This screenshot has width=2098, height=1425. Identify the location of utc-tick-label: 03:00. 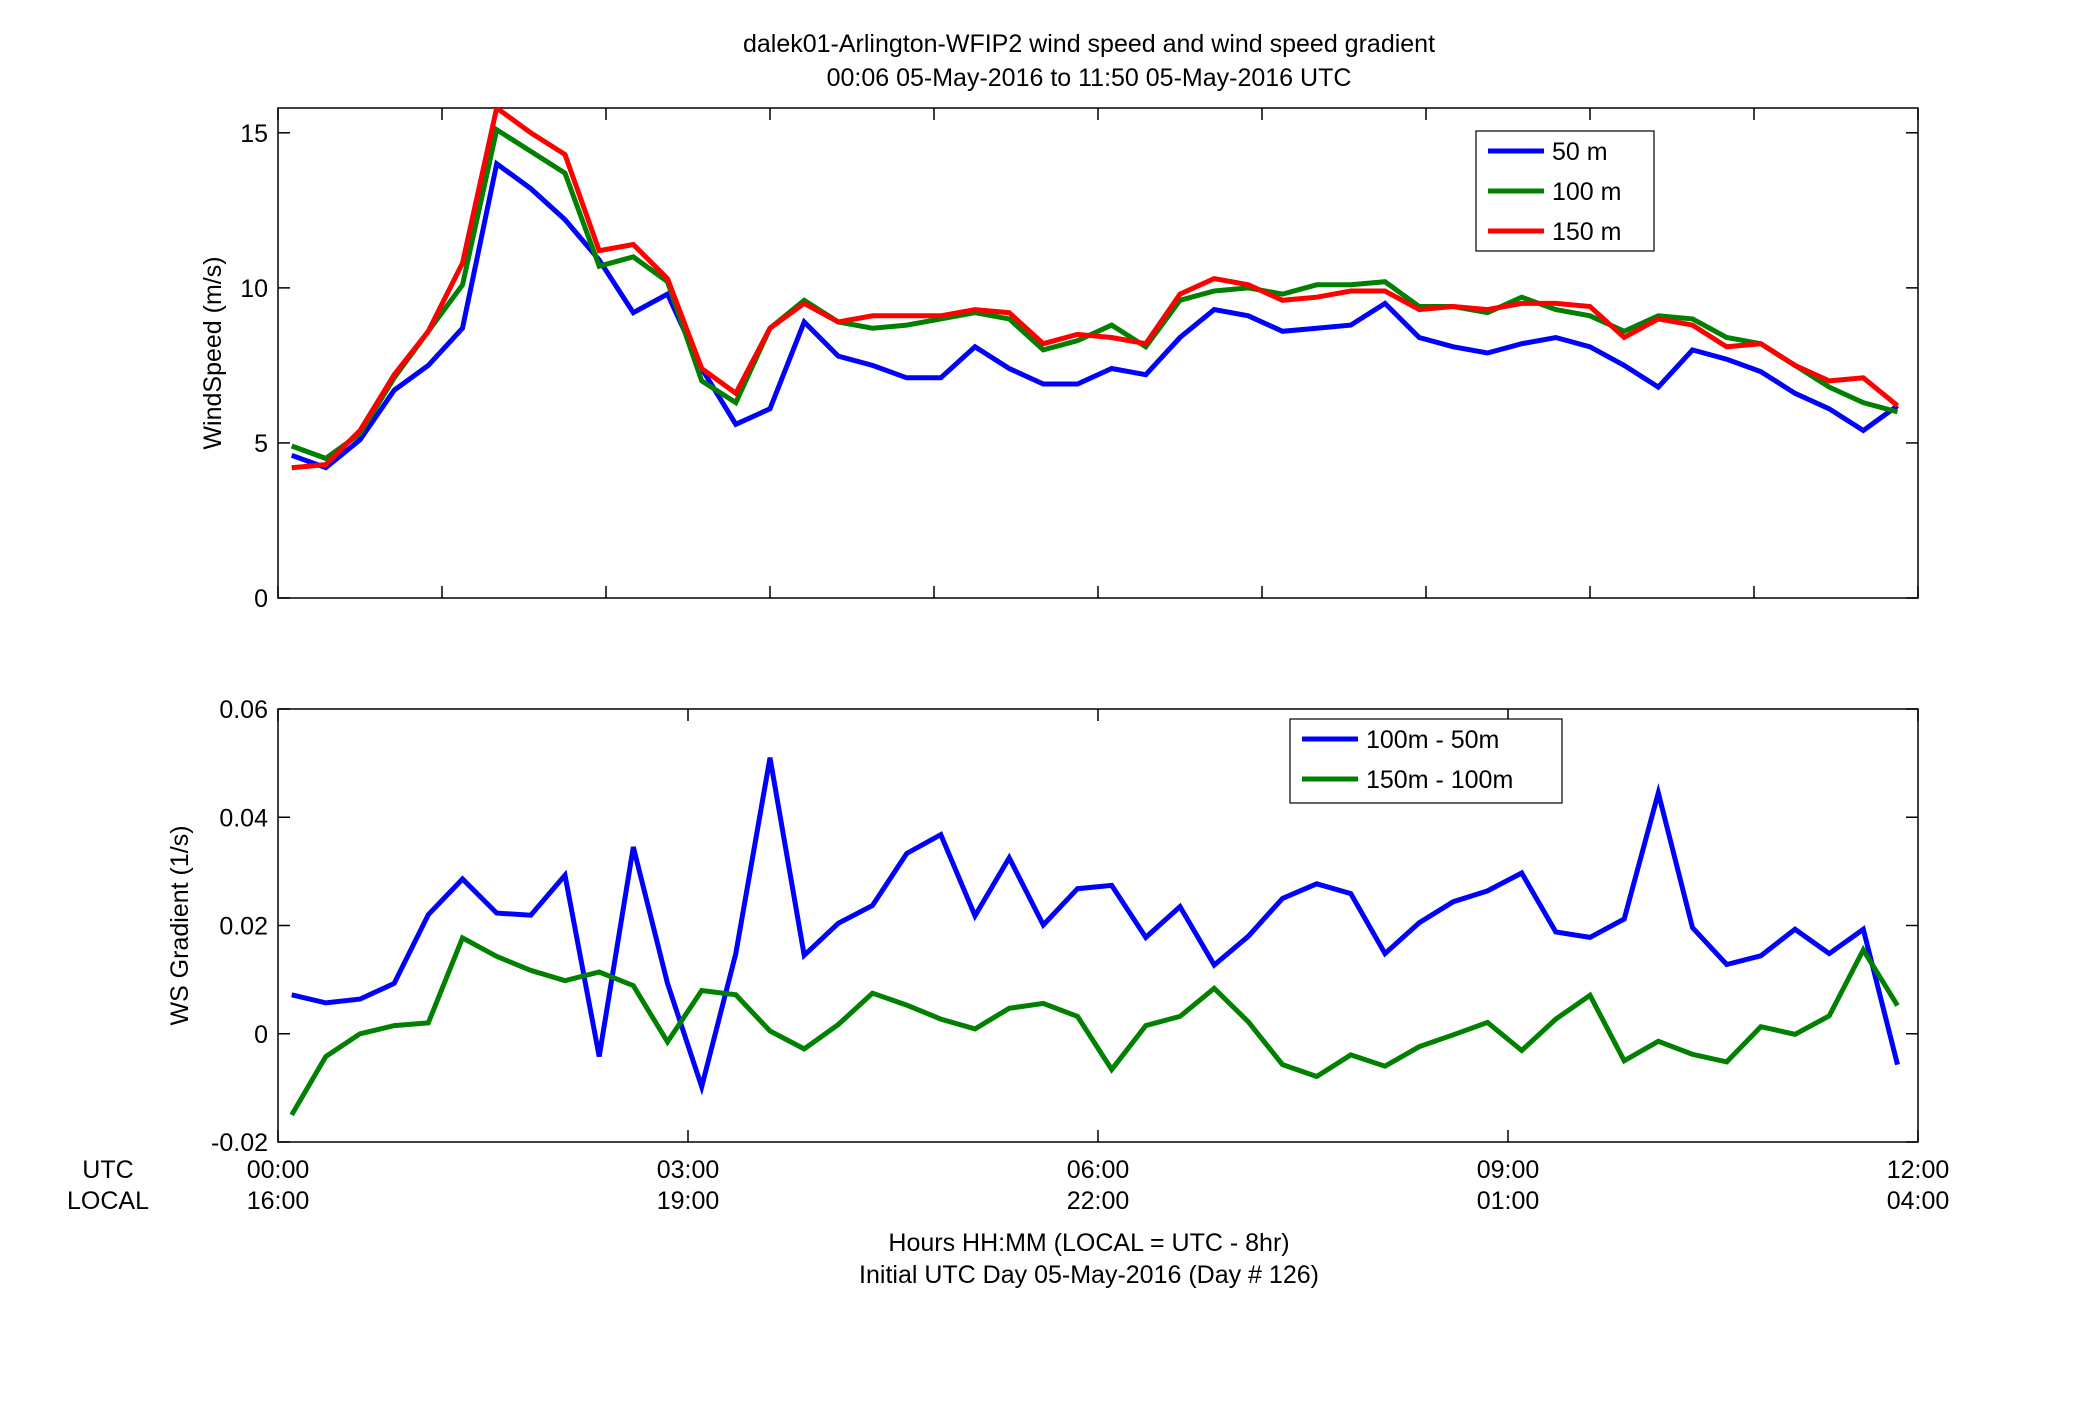
(688, 1170).